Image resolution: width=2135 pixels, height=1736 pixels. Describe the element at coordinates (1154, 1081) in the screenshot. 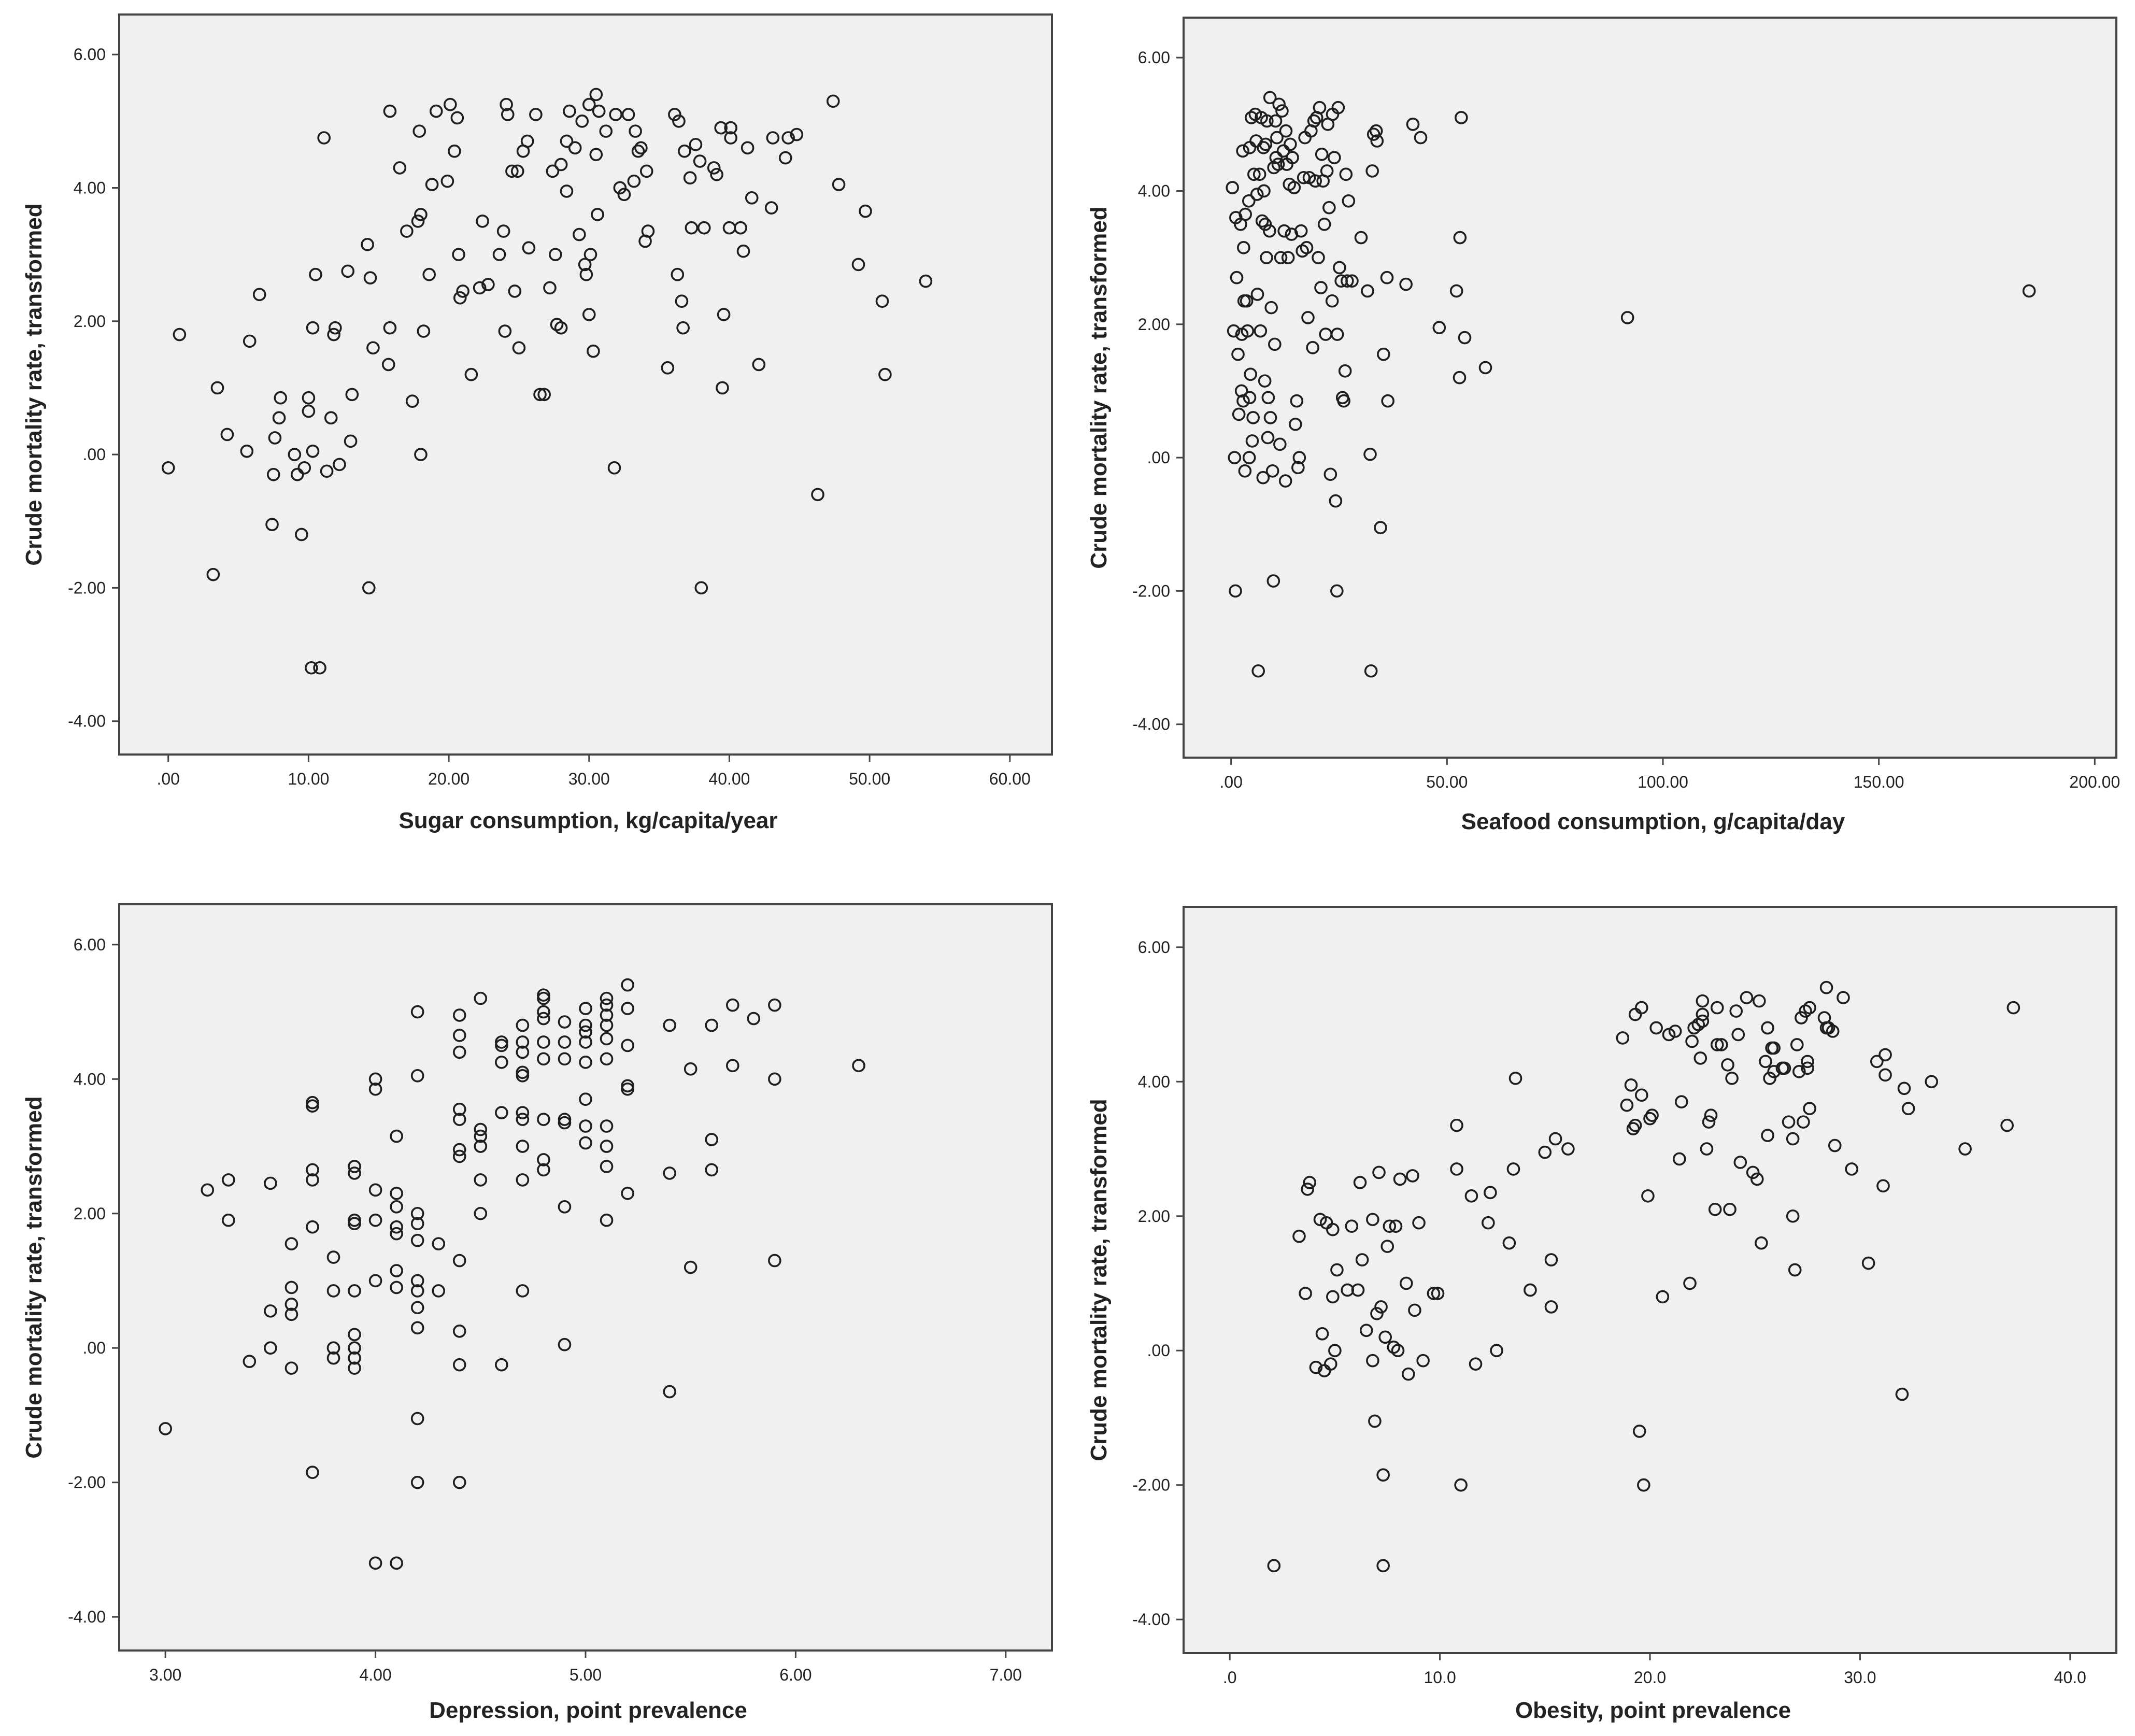

I see `obesity-y-tick-label: 4.00` at that location.